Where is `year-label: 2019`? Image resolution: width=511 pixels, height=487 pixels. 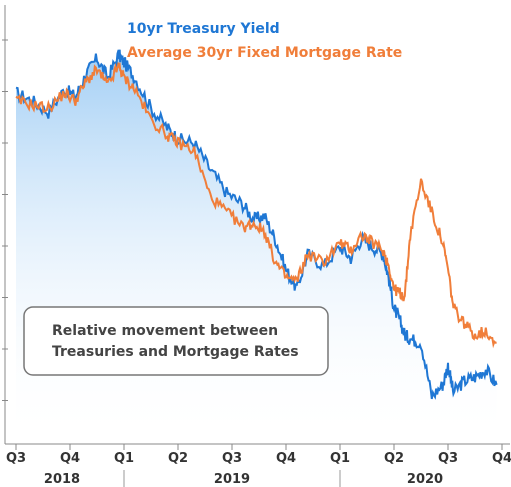 year-label: 2019 is located at coordinates (232, 479).